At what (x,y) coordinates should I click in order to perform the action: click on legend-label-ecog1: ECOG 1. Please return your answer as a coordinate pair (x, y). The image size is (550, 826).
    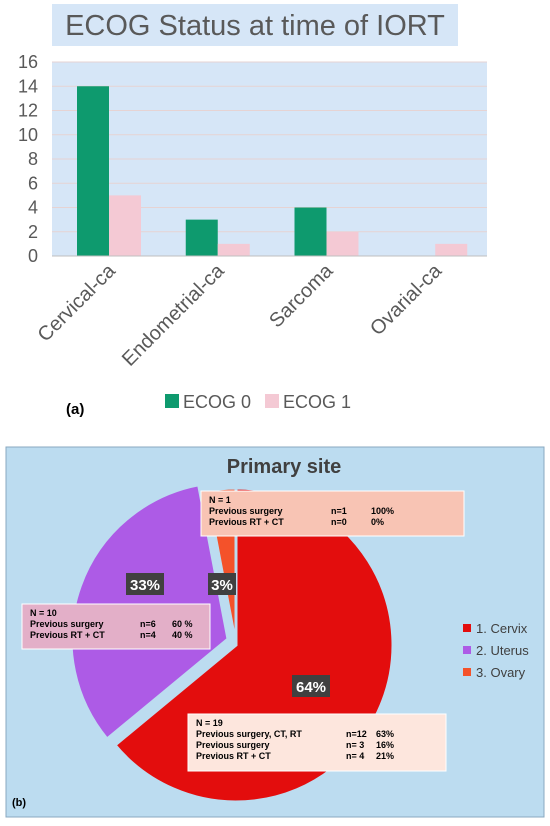
    Looking at the image, I should click on (317, 402).